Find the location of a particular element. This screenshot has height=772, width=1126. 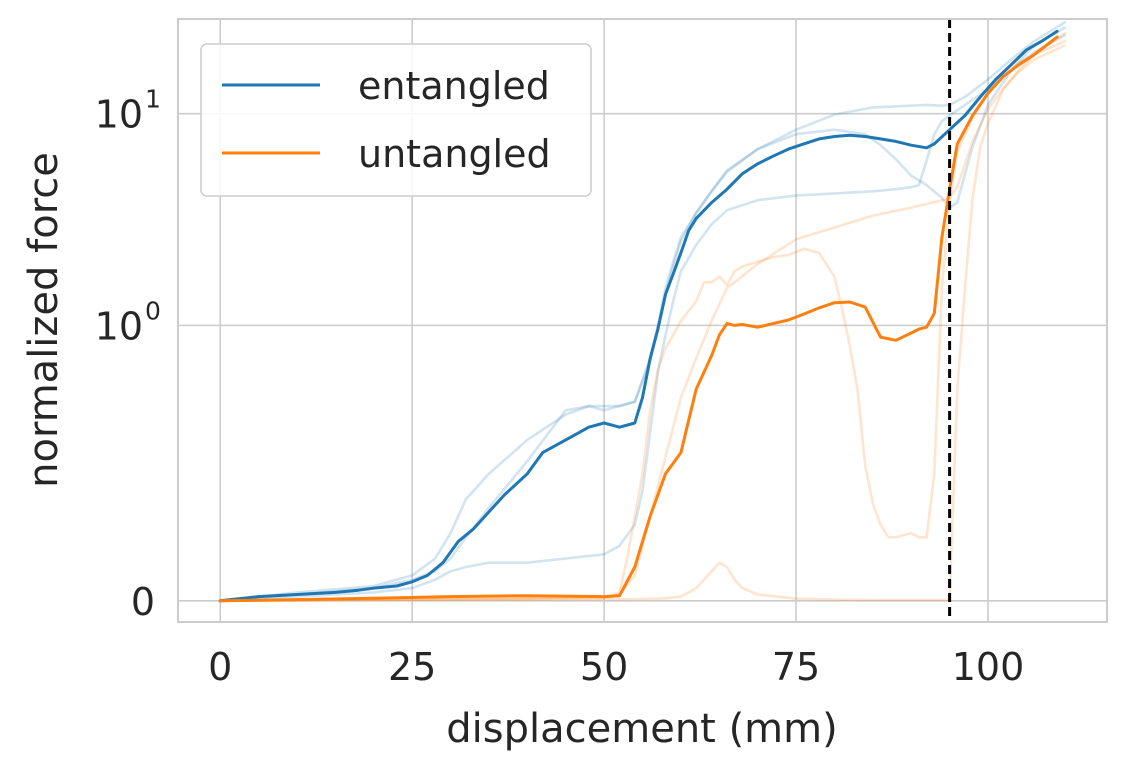

legend: entangled untangled is located at coordinates (396, 120).